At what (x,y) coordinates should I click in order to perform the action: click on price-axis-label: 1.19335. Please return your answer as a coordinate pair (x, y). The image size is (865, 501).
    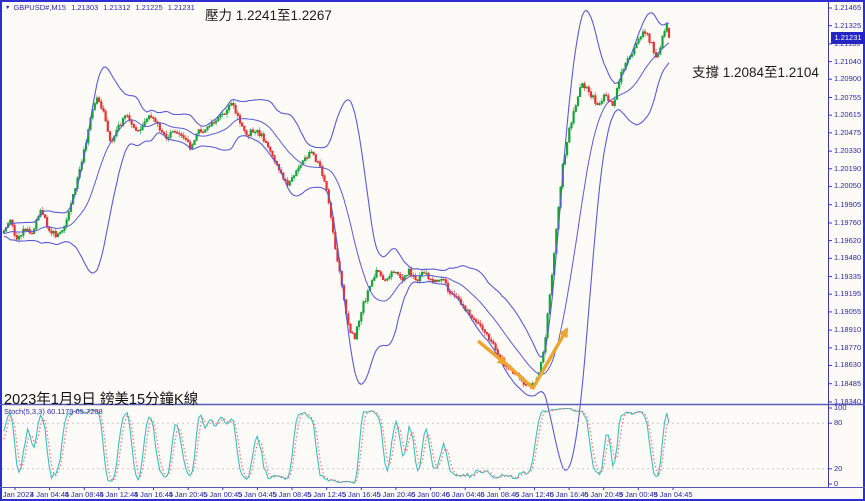
    Looking at the image, I should click on (848, 276).